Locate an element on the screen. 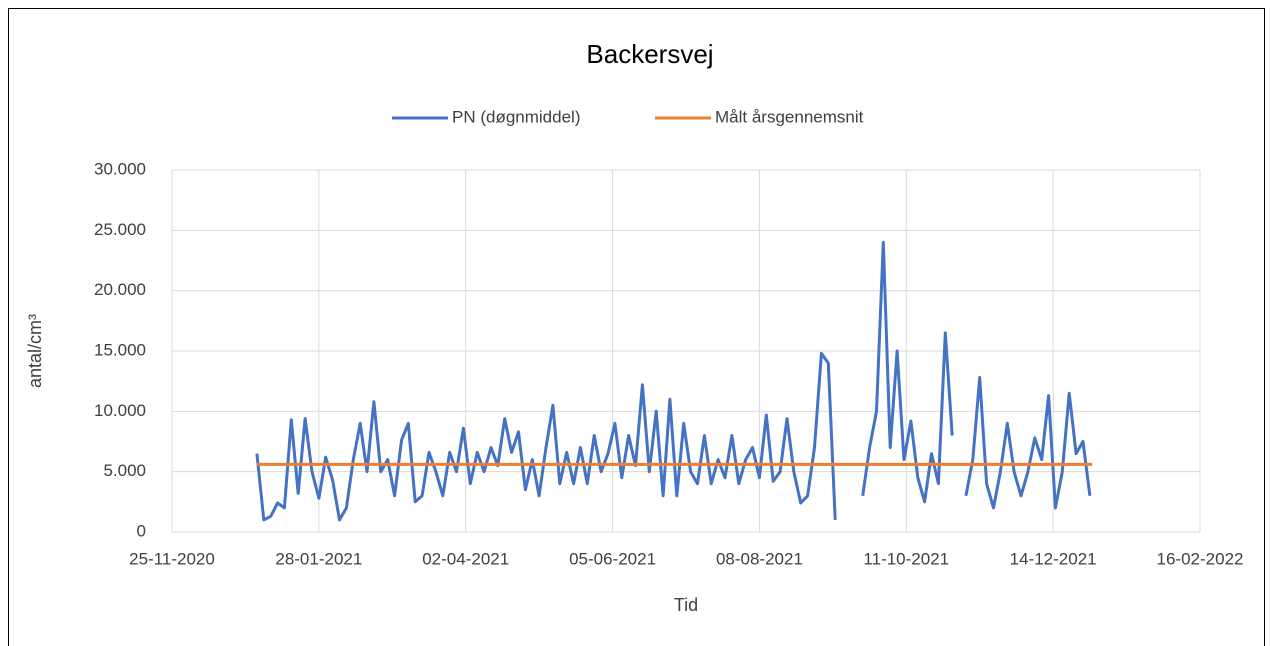 The height and width of the screenshot is (646, 1273). y-tick-label: 5.000 is located at coordinates (124, 470).